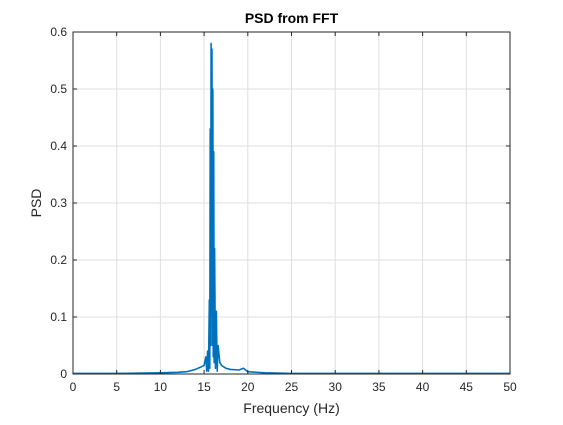 The image size is (563, 425). I want to click on x-axis-label: Frequency (Hz), so click(291, 408).